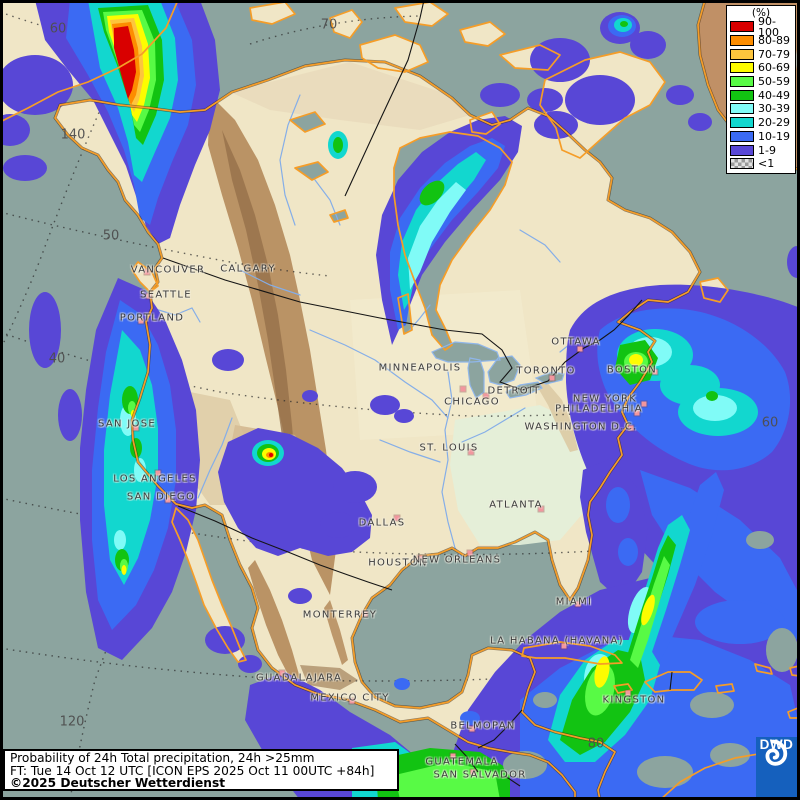 The width and height of the screenshot is (800, 800). Describe the element at coordinates (576, 342) in the screenshot. I see `city-label: OTTAWA` at that location.